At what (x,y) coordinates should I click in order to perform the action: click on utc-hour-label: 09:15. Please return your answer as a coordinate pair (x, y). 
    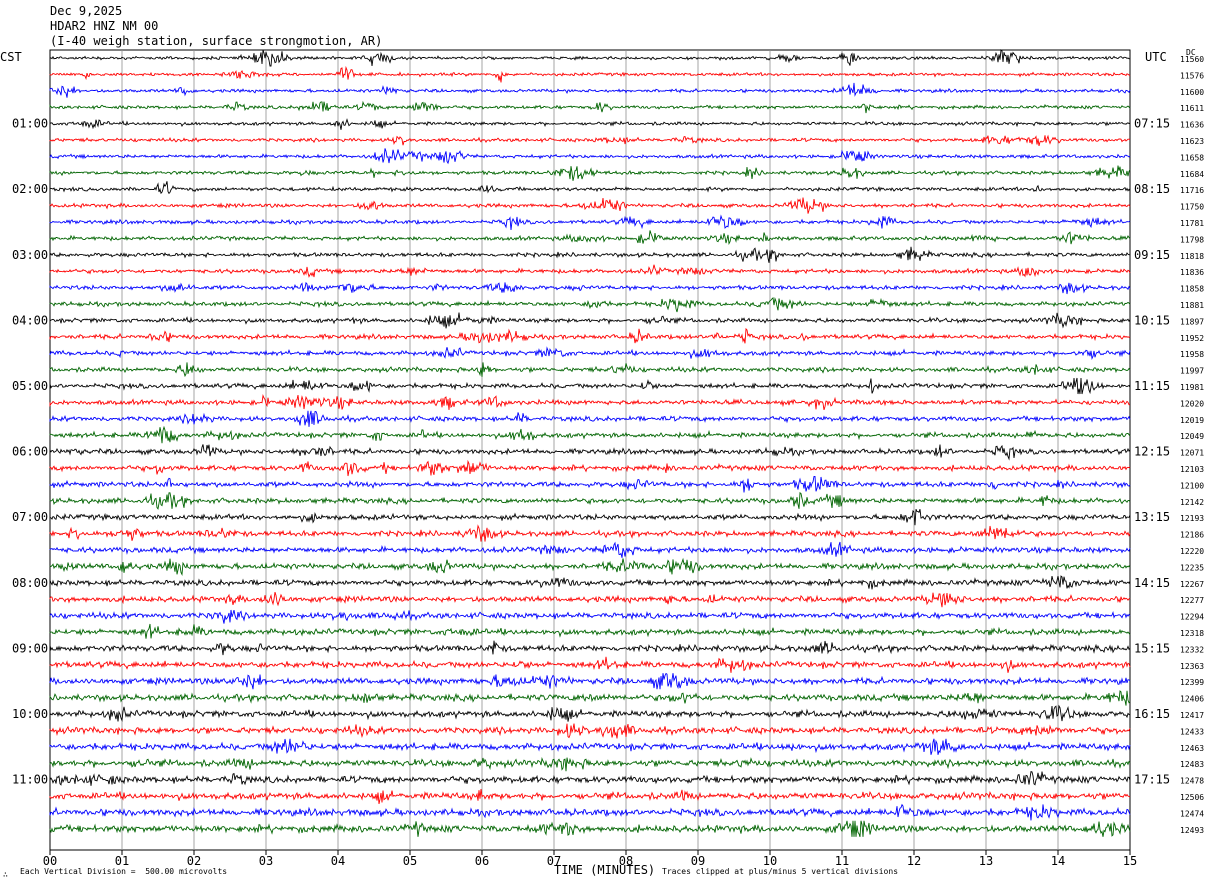
    Looking at the image, I should click on (1152, 255).